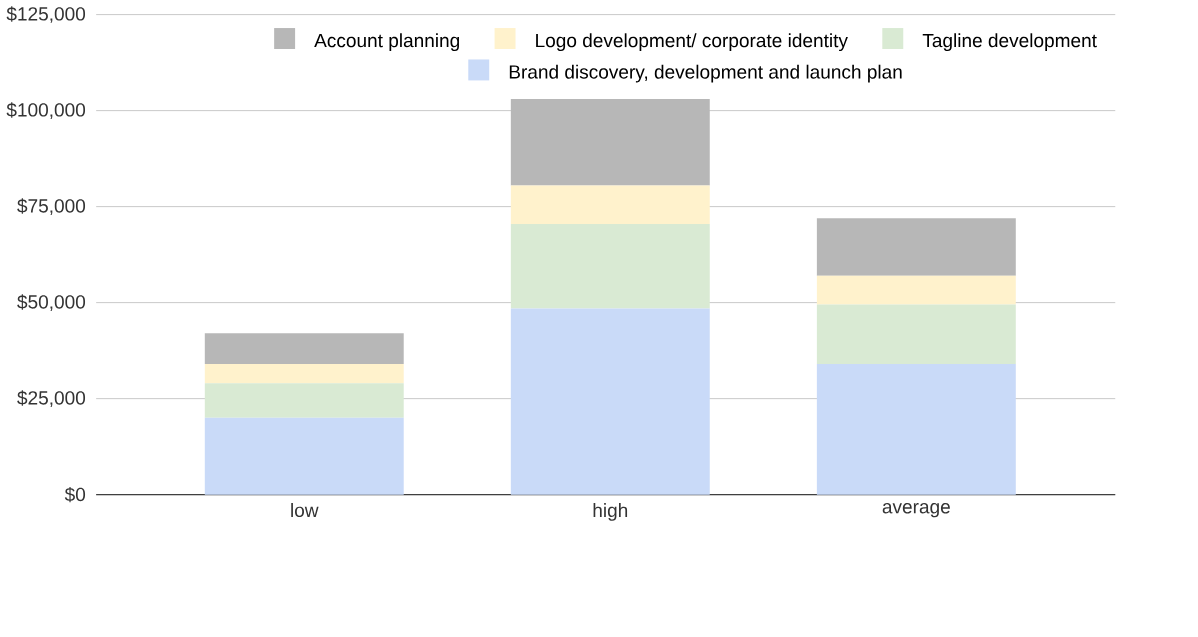 This screenshot has height=637, width=1198. I want to click on y-tick-label: $50,000, so click(51, 303).